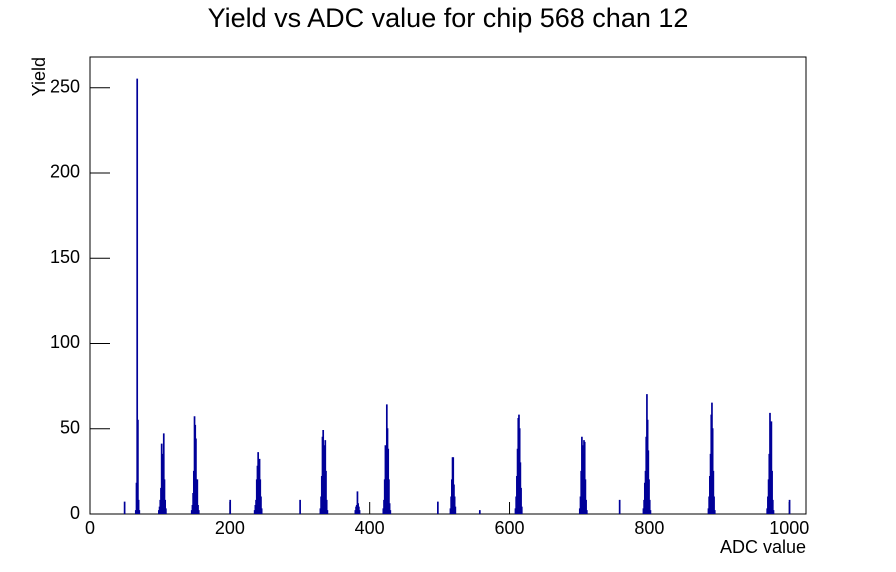 The height and width of the screenshot is (572, 896). Describe the element at coordinates (789, 528) in the screenshot. I see `x-tick-label: 1000` at that location.